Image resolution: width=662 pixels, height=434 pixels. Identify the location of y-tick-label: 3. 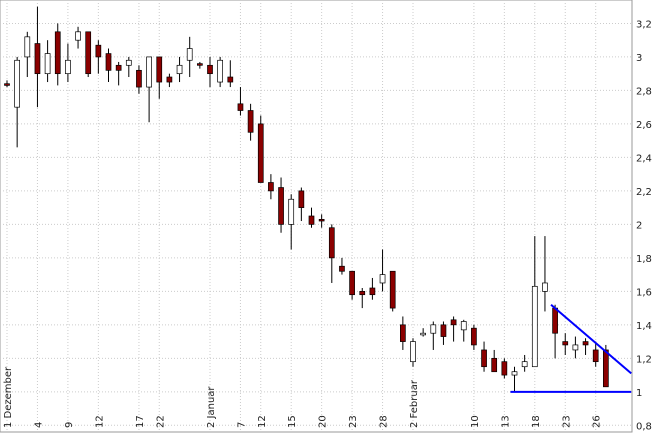
(639, 58).